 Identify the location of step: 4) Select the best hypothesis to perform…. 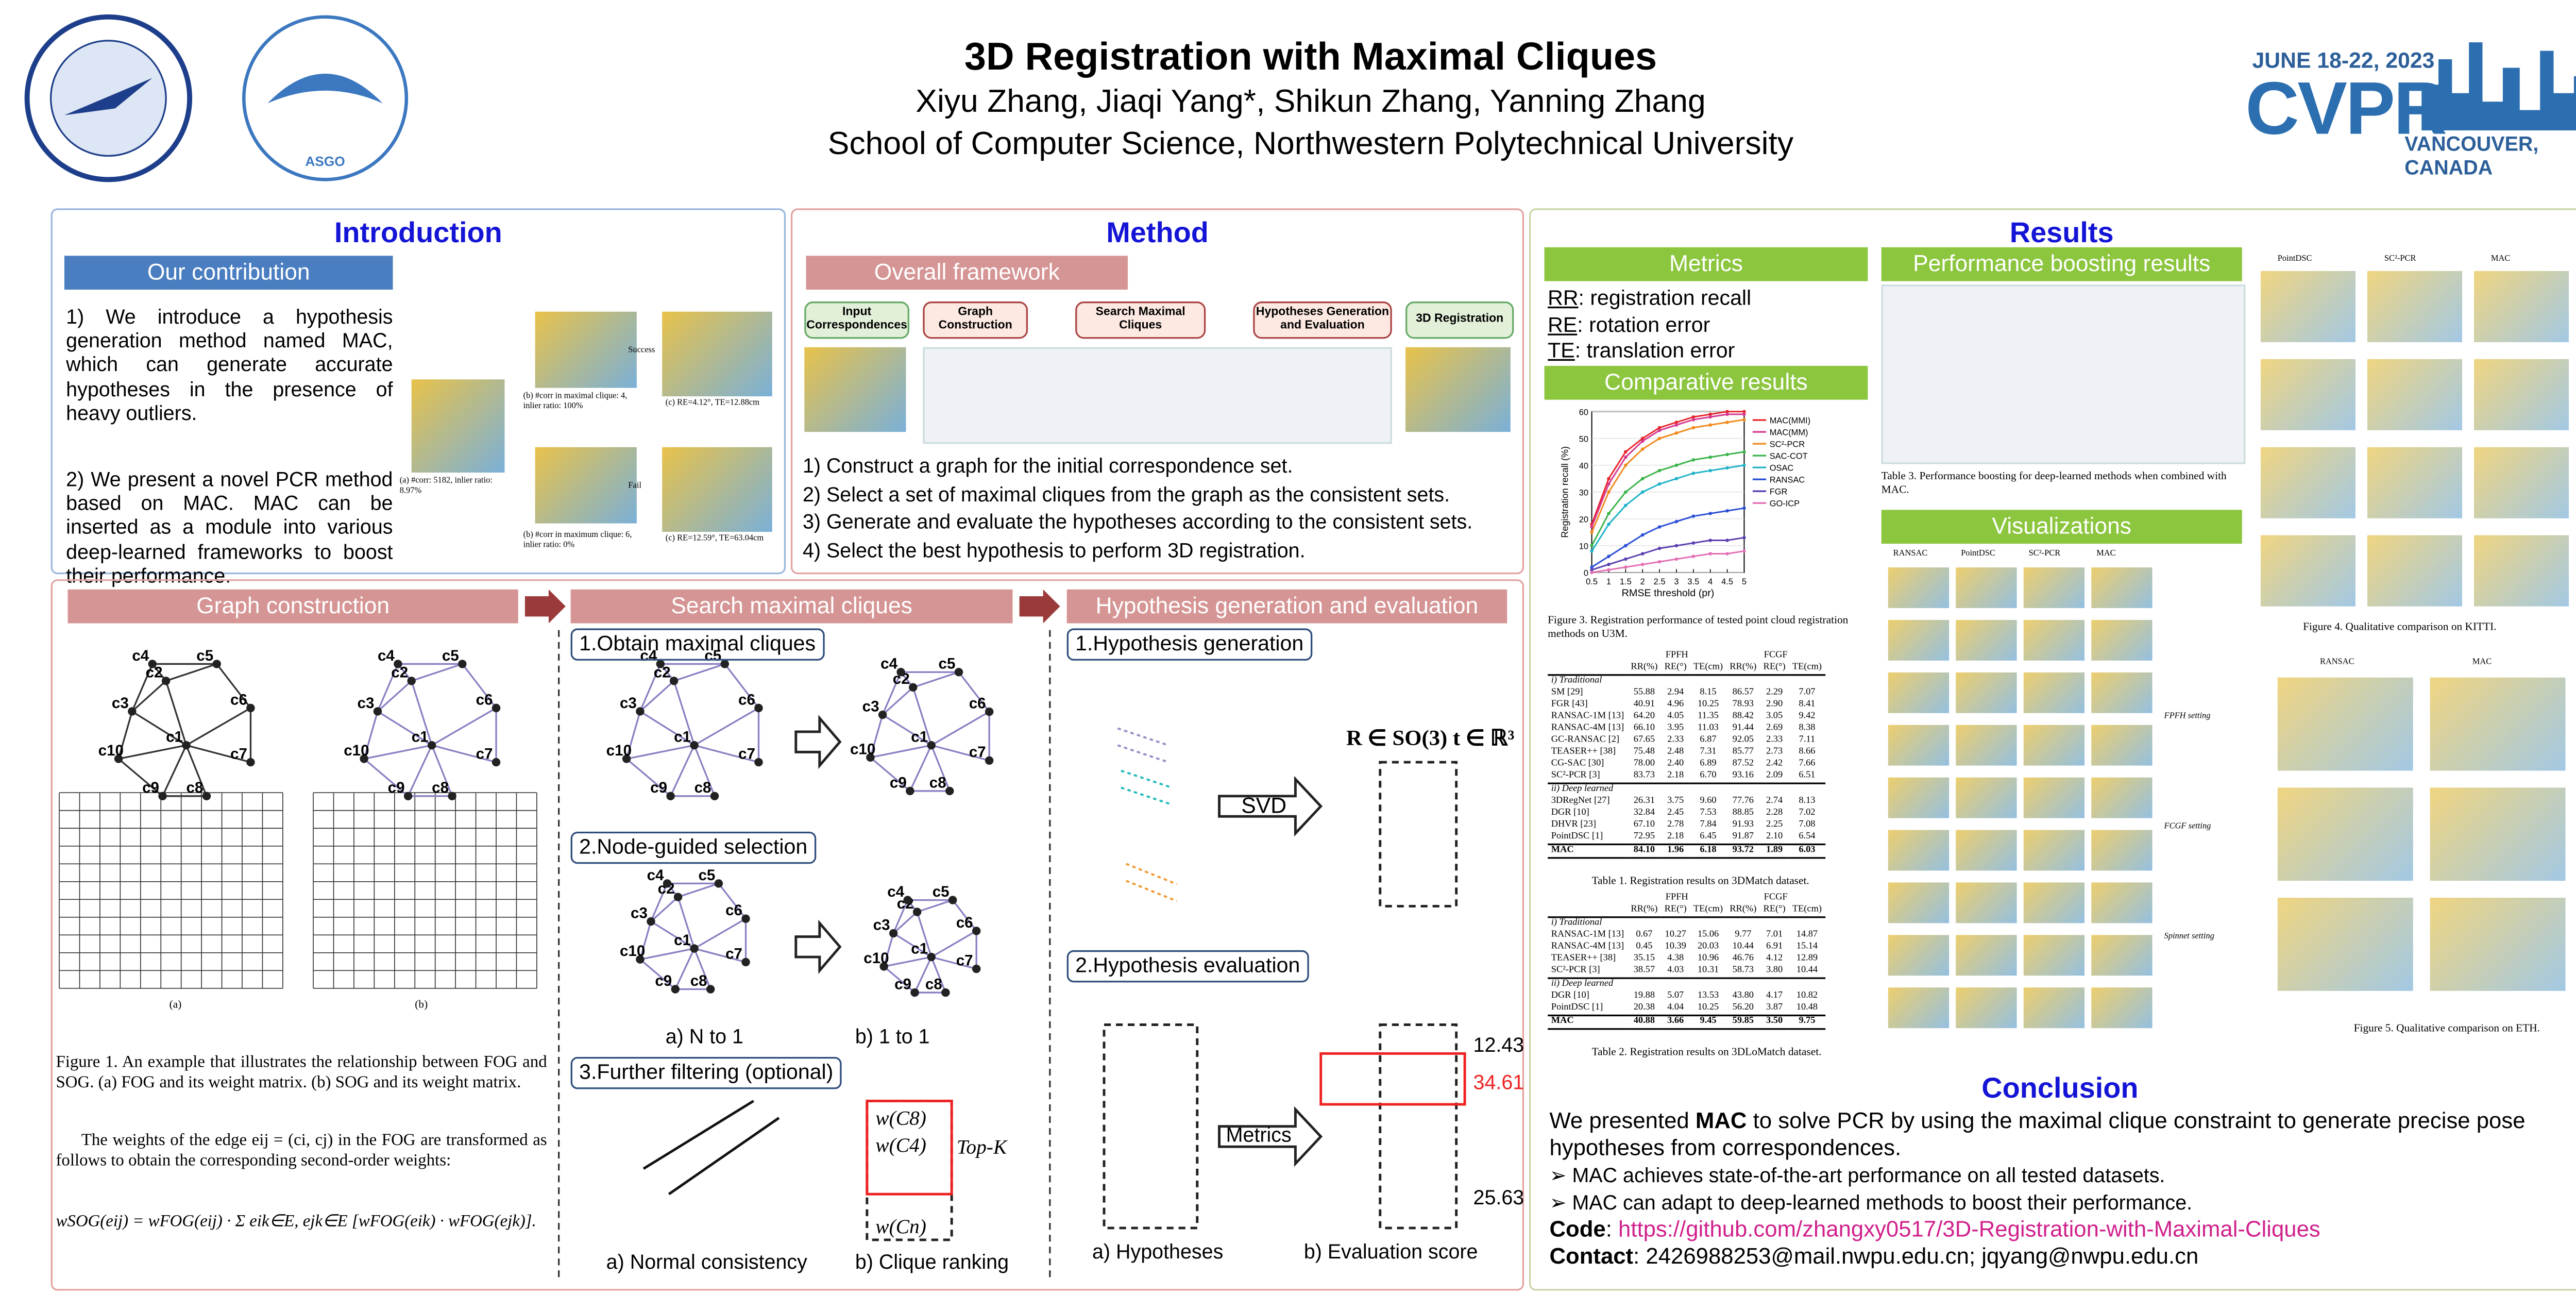
(1054, 549).